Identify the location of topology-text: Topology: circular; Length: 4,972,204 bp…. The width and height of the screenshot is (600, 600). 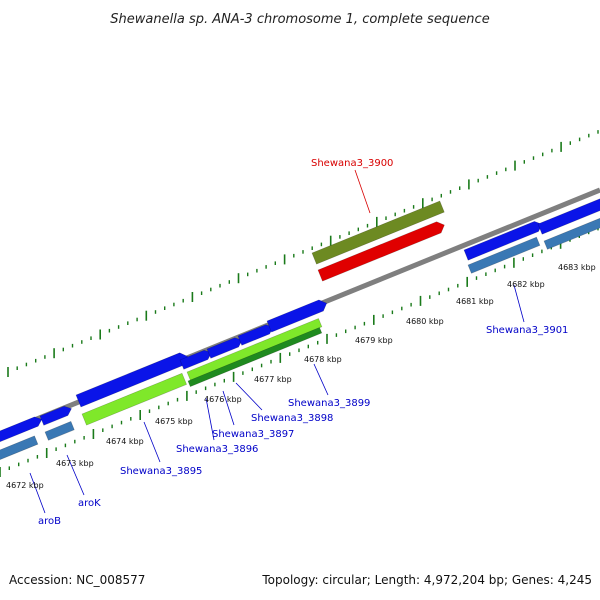
(427, 580).